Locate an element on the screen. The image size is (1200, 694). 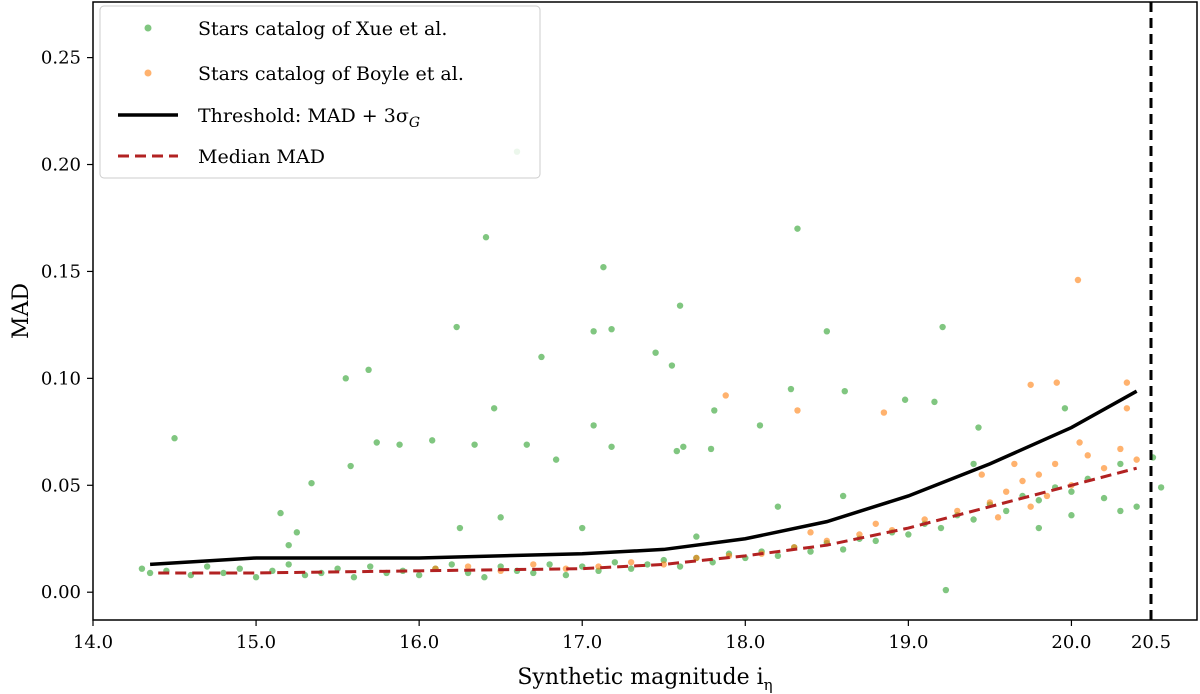
legend-median-label: Median MAD is located at coordinates (261, 157).